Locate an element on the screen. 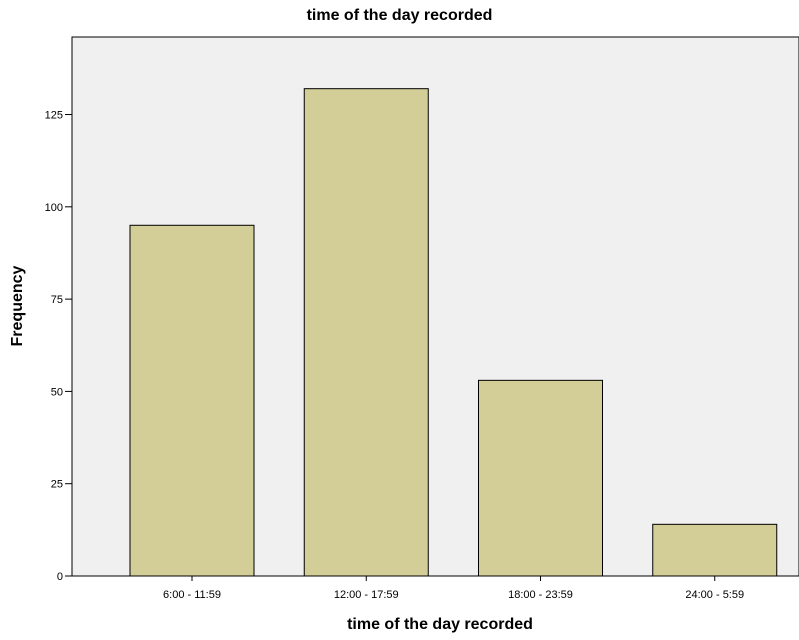 The image size is (799, 640). x-tick-label: 12:00 - 17:59 is located at coordinates (366, 595).